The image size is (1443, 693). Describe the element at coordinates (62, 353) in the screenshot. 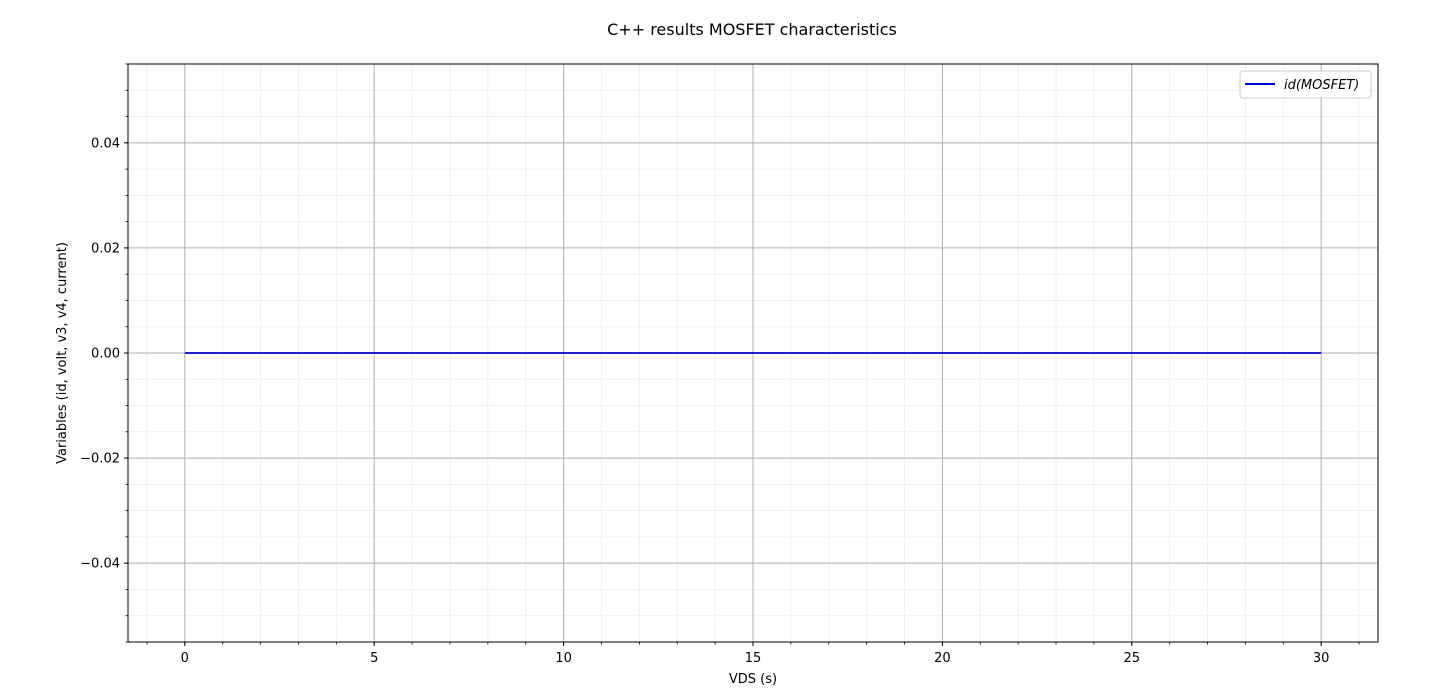

I see `y-axis-label: Variables (id, volt, v3, v4, current)` at that location.